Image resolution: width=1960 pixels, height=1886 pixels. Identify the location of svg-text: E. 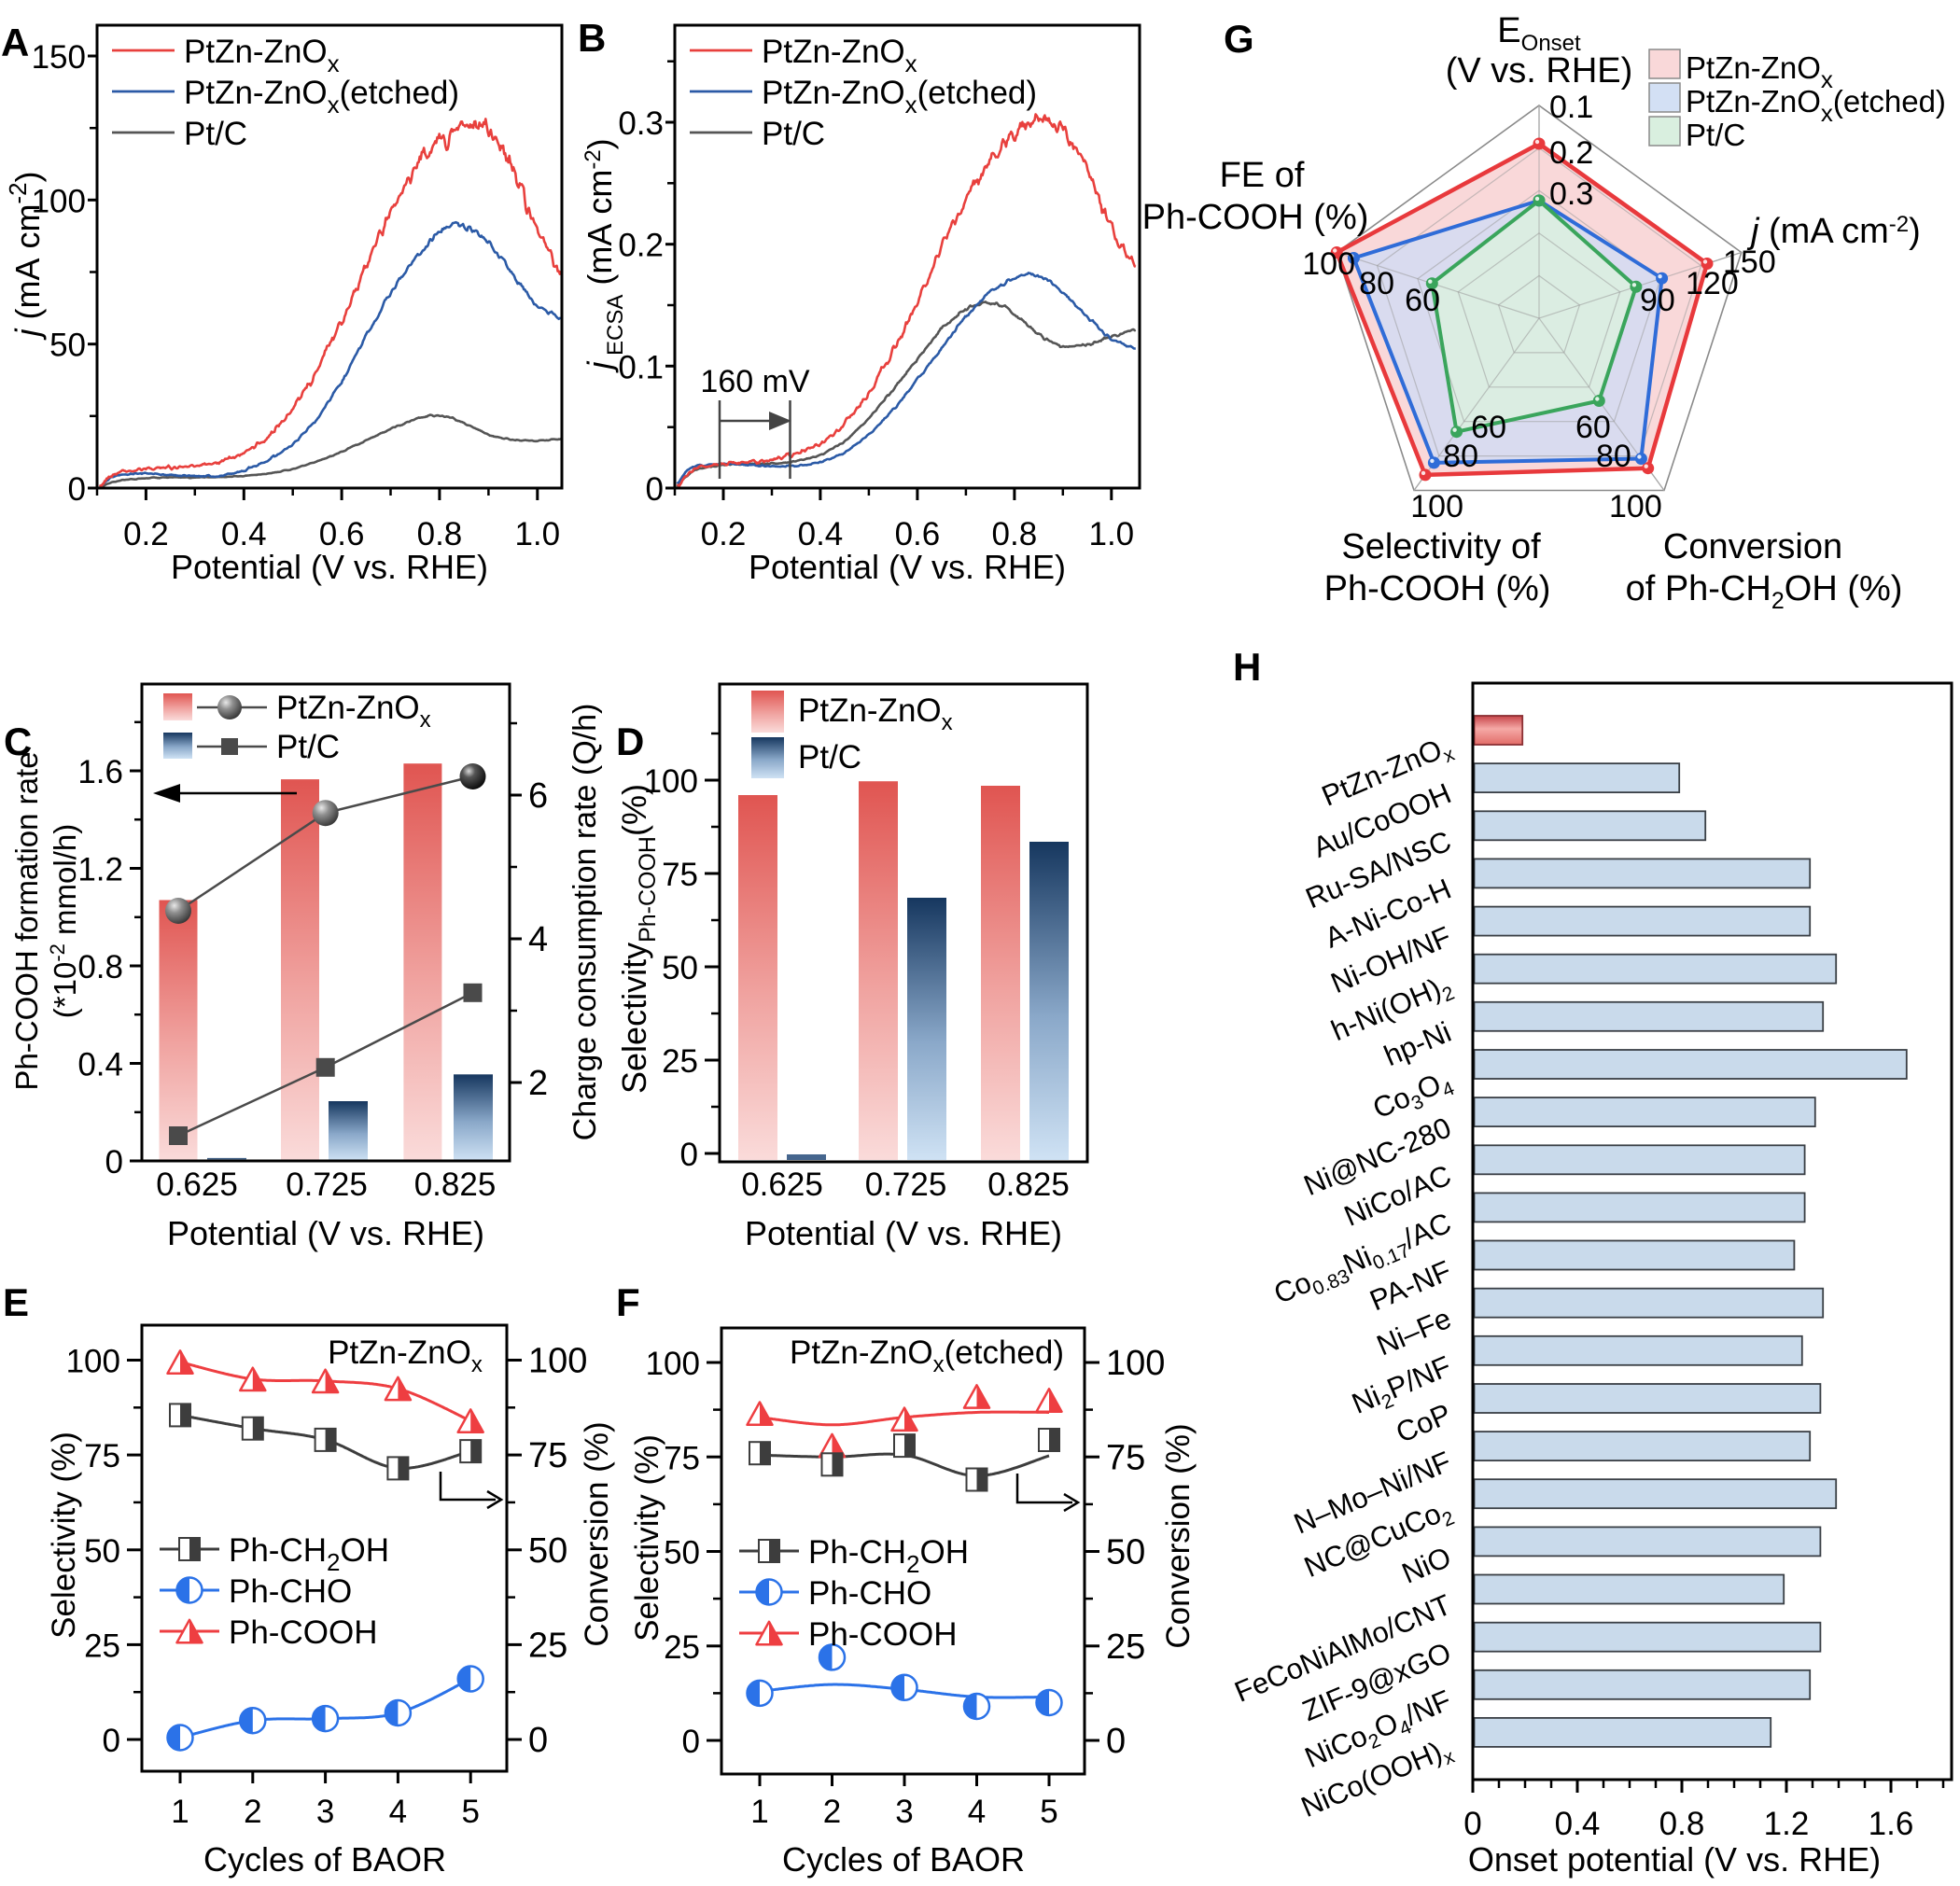
(16, 1302).